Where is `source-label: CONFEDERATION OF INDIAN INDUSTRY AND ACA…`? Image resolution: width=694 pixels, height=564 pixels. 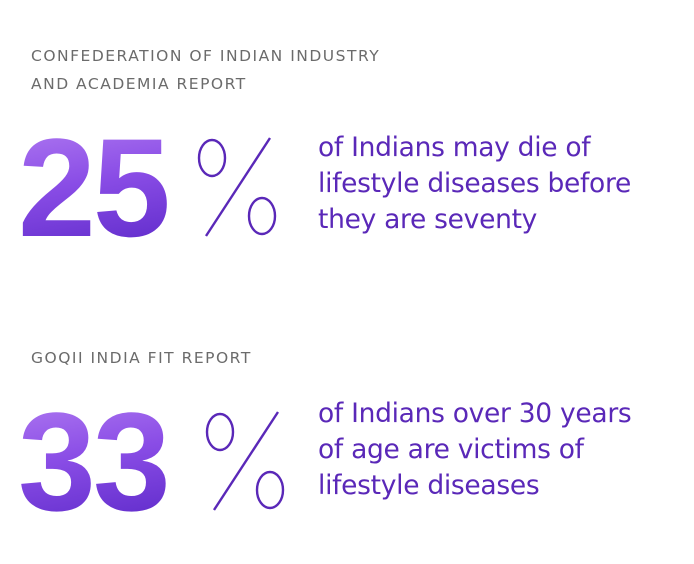 source-label: CONFEDERATION OF INDIAN INDUSTRY AND ACA… is located at coordinates (206, 70).